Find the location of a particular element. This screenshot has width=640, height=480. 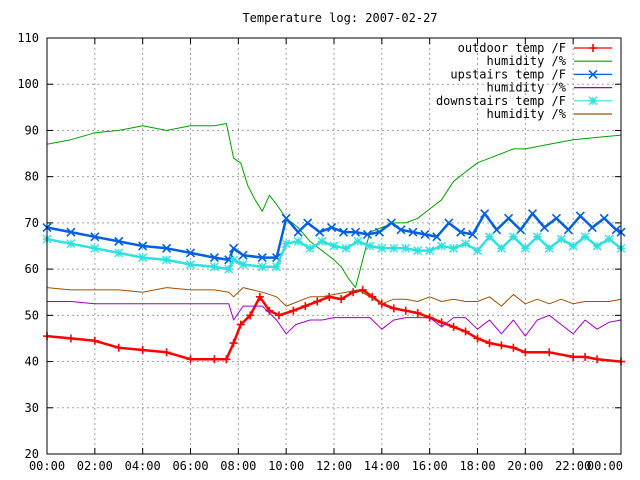

x-tick-label: 02:00 is located at coordinates (95, 466).